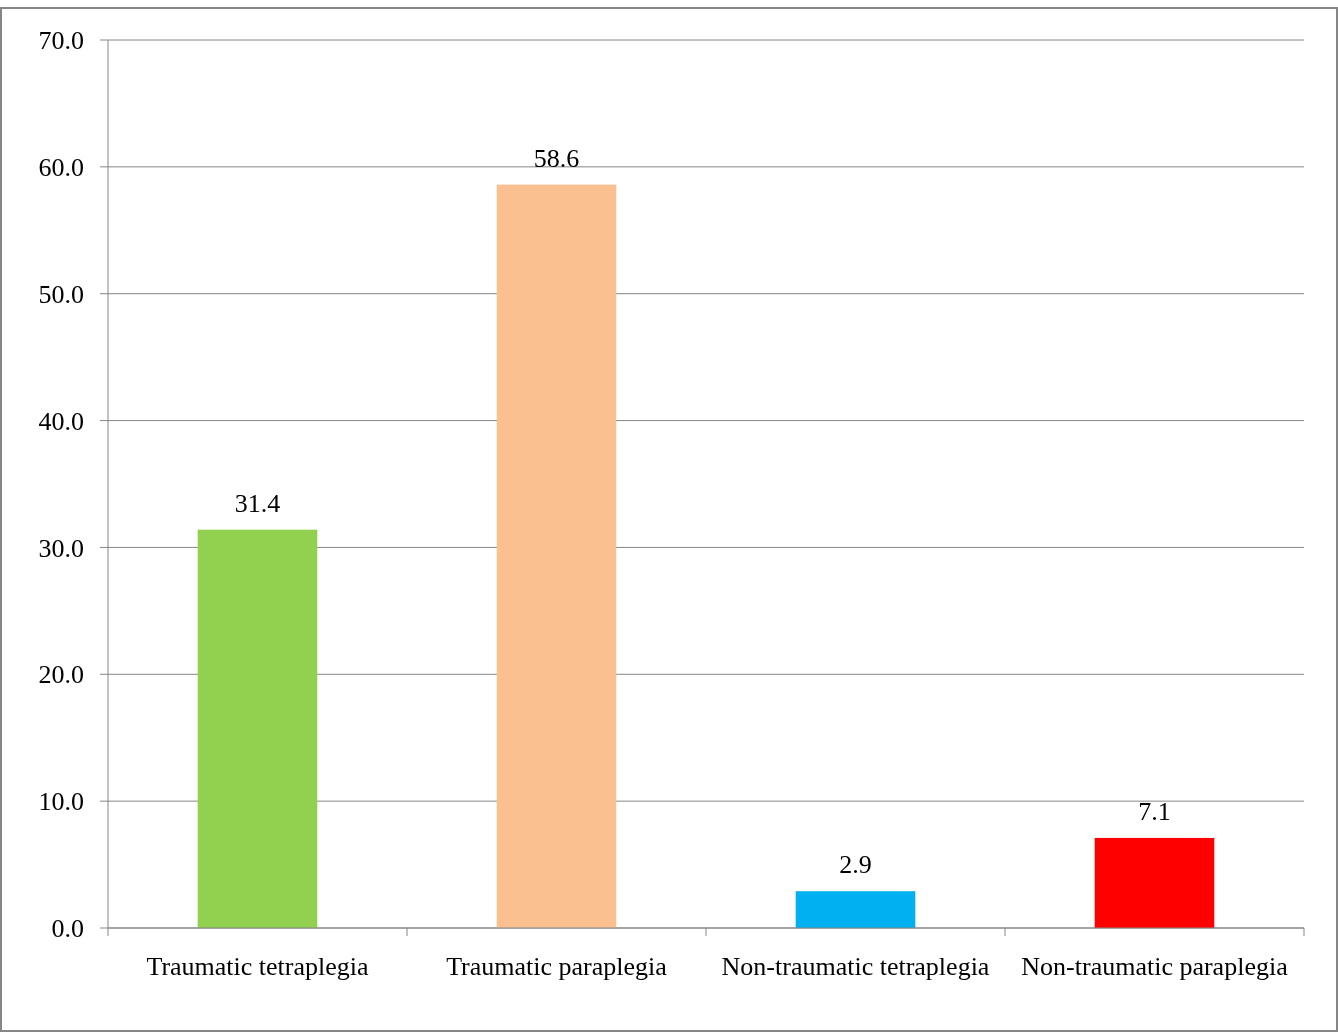 The width and height of the screenshot is (1338, 1032). What do you see at coordinates (1154, 811) in the screenshot?
I see `data-label: 7.1` at bounding box center [1154, 811].